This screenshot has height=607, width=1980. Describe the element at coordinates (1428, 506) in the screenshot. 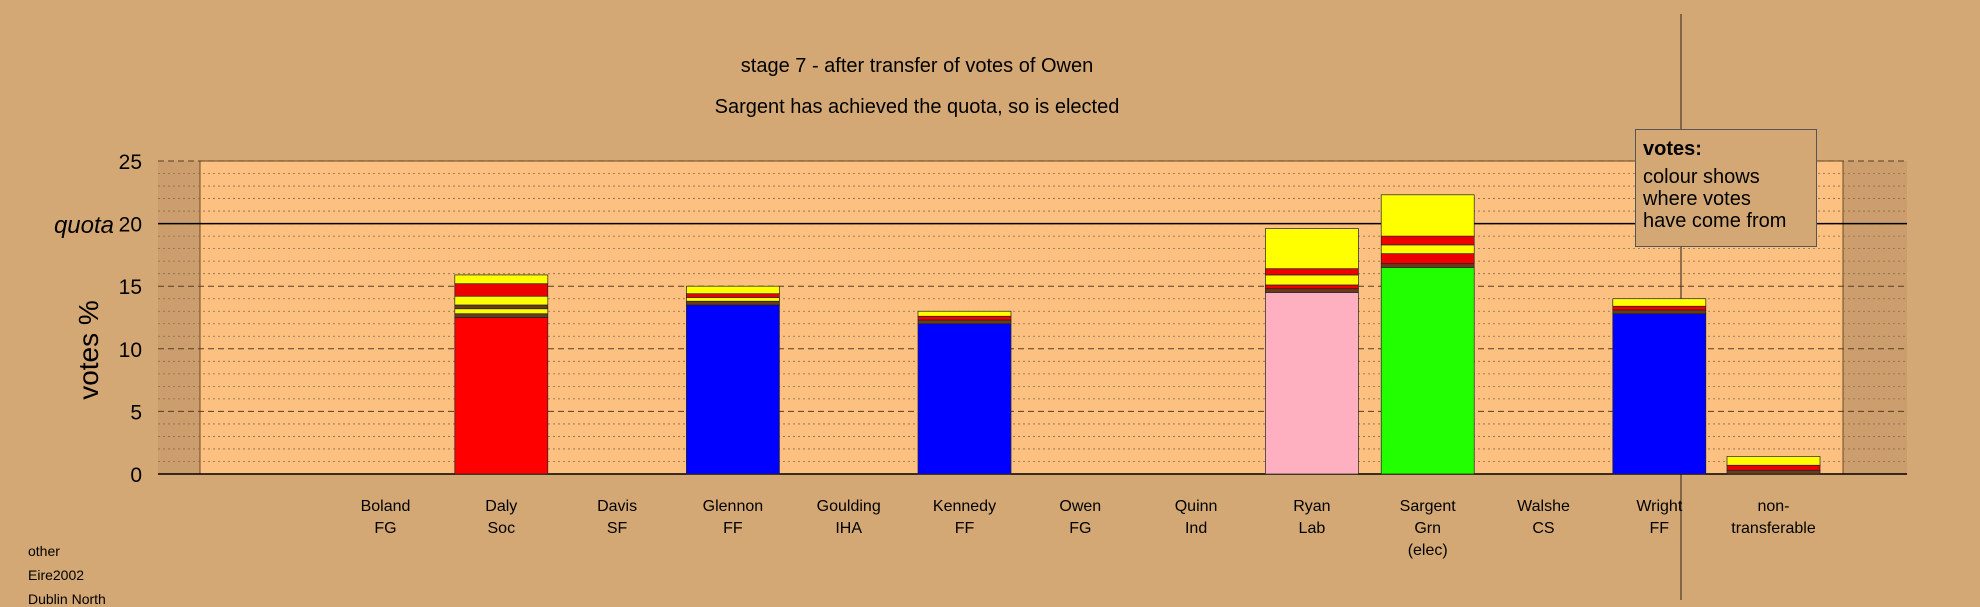

I see `x-tick-label-name: Sargent` at that location.